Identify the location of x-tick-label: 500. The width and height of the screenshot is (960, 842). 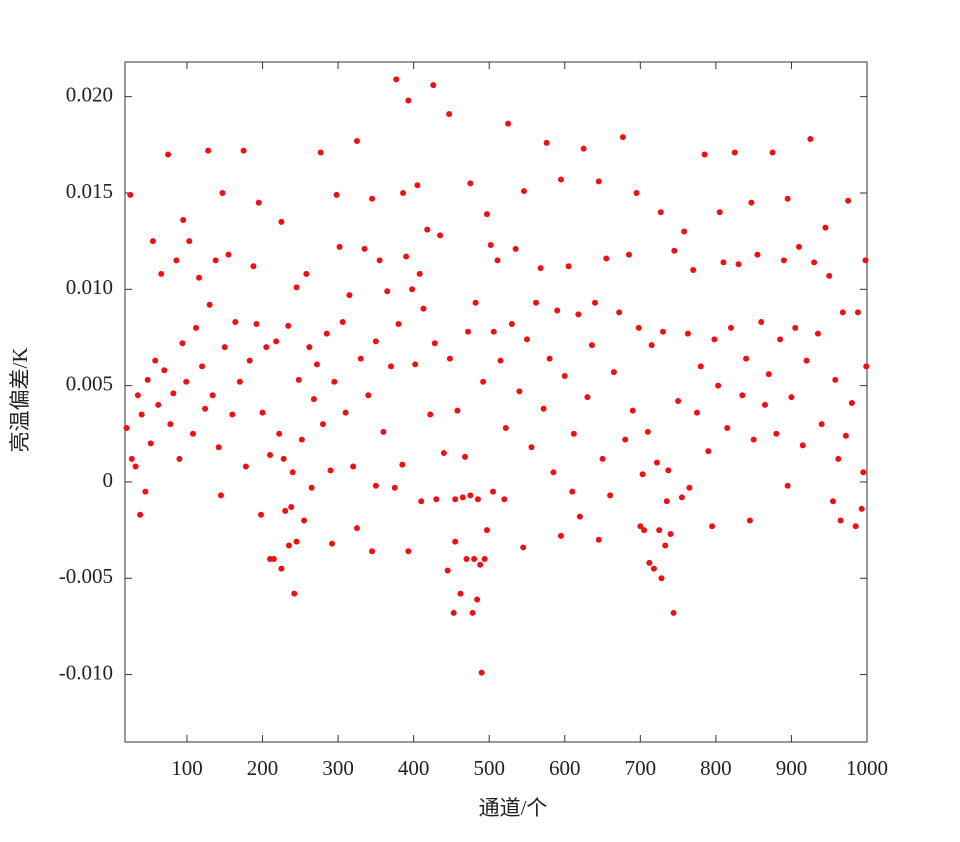
(489, 768).